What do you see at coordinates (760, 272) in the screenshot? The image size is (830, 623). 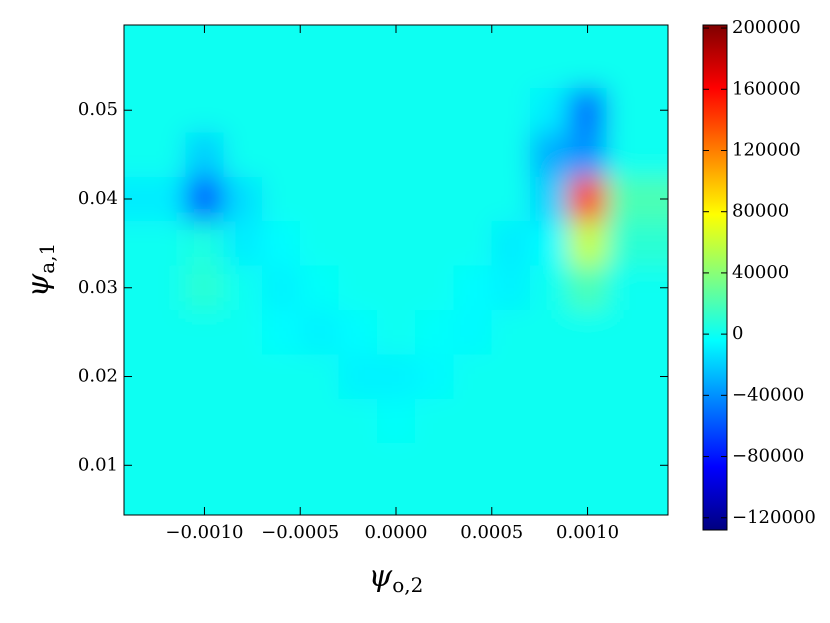 I see `colorbar-tick-label: 40000` at bounding box center [760, 272].